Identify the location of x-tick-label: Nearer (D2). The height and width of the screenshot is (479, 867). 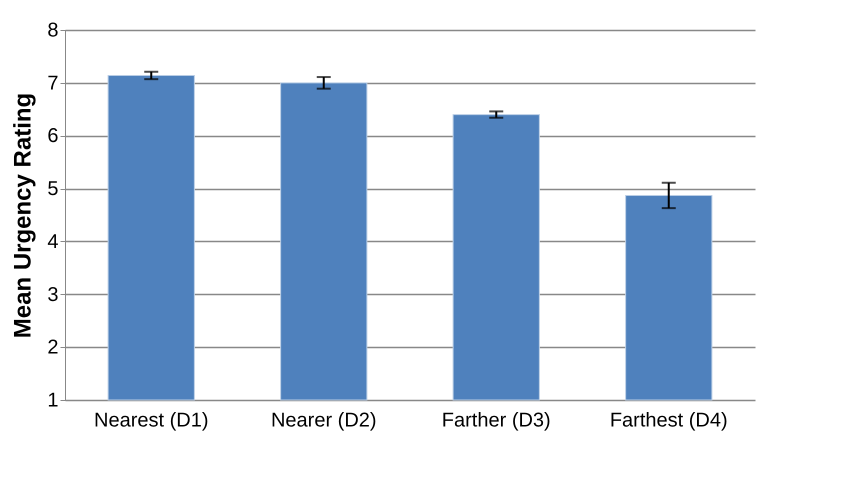
(323, 421).